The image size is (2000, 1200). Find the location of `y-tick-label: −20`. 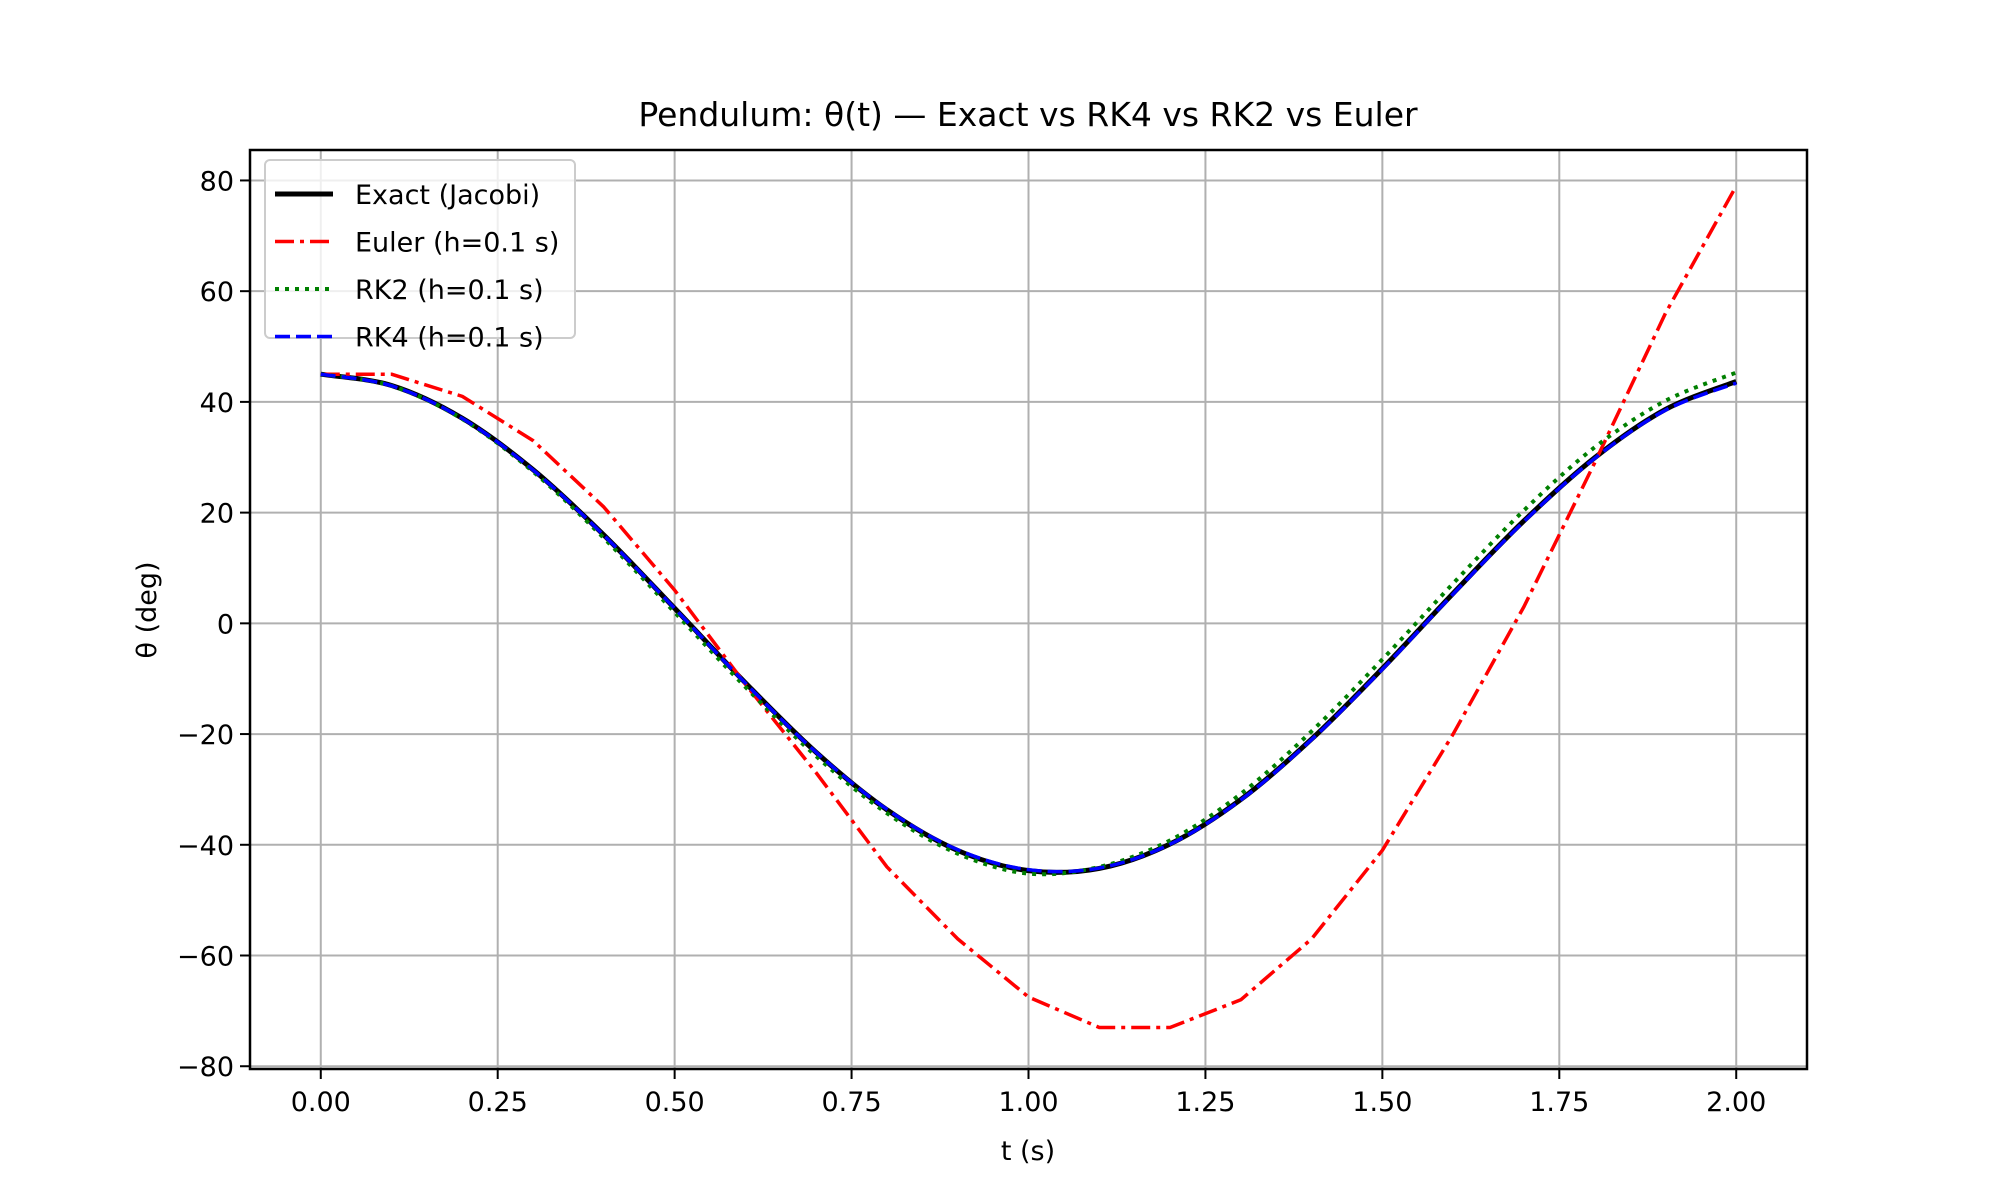

y-tick-label: −20 is located at coordinates (205, 735).